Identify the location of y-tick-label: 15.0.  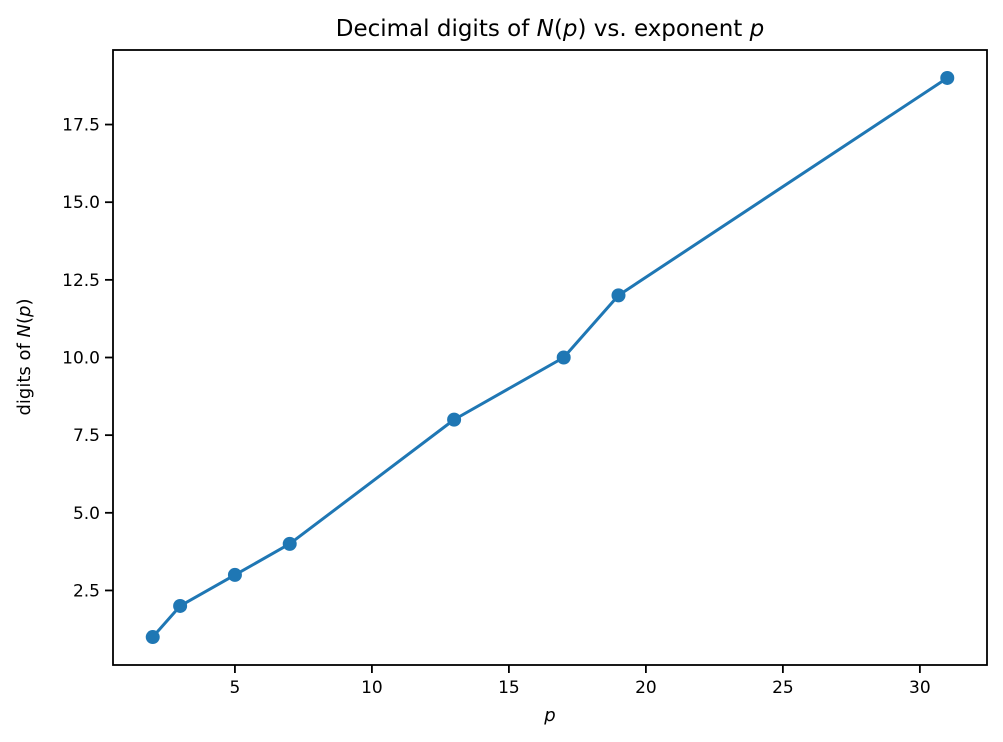
(81, 203).